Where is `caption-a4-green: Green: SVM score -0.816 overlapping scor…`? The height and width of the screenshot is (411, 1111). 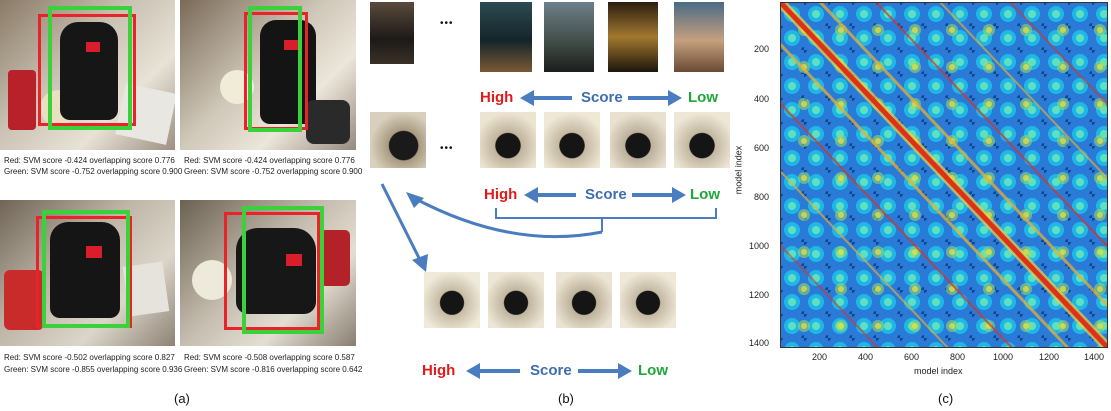 caption-a4-green: Green: SVM score -0.816 overlapping scor… is located at coordinates (273, 369).